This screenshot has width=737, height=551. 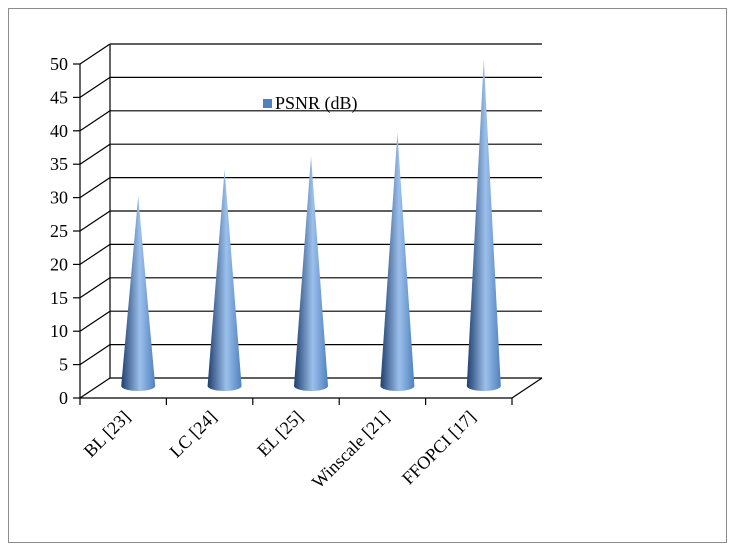 I want to click on y-tick-labels: 0 5 10 15 20 25 30 35 40 45 50, so click(x=59, y=231).